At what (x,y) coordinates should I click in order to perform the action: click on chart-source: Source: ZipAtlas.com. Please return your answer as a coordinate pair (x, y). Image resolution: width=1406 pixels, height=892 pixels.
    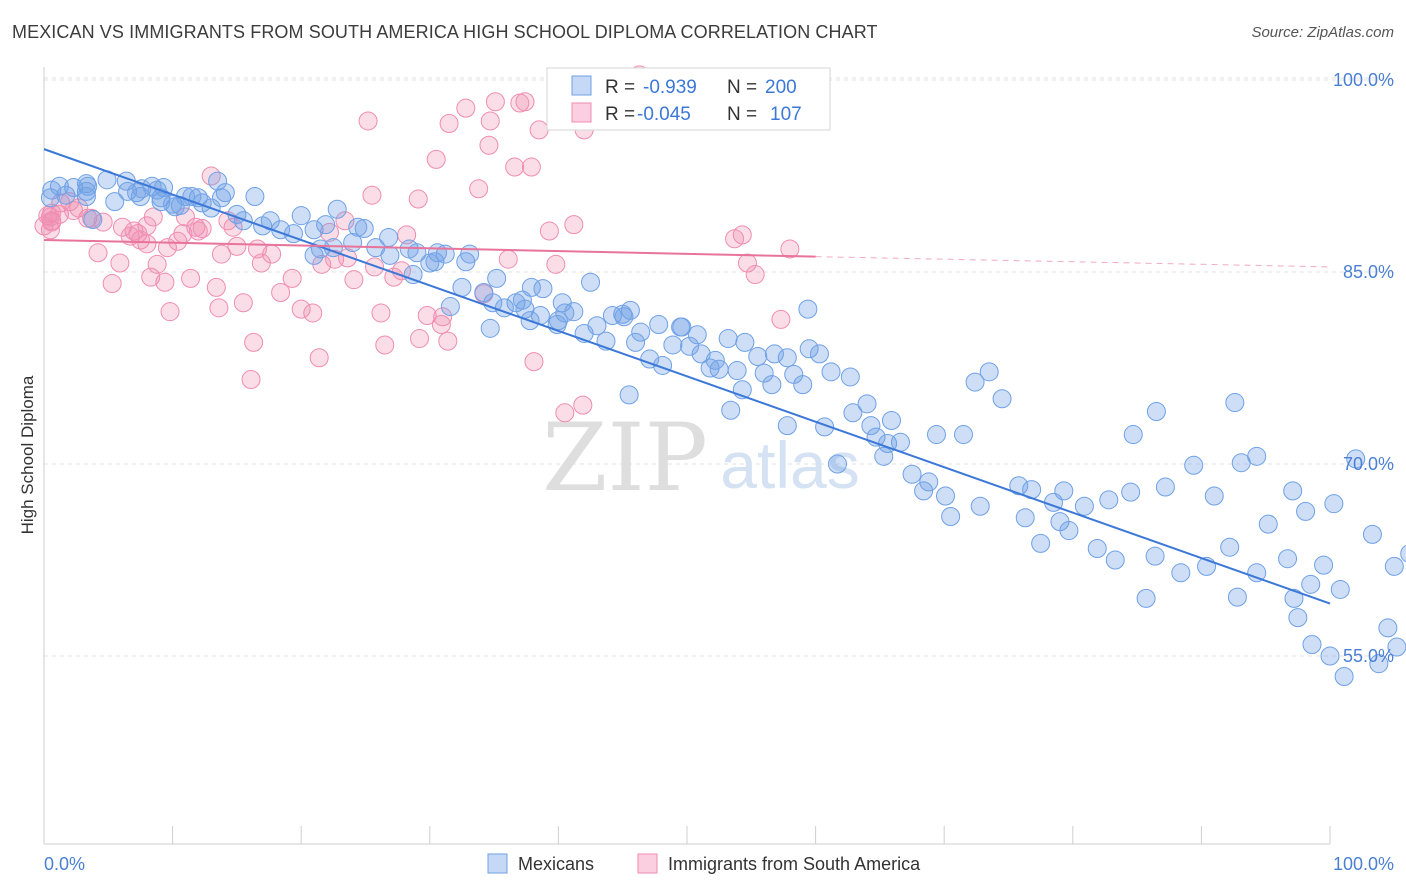
    Looking at the image, I should click on (1322, 32).